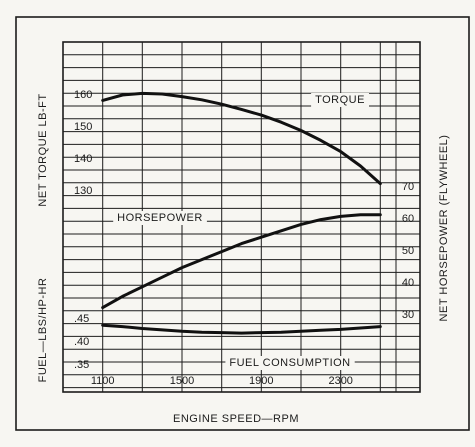  What do you see at coordinates (103, 381) in the screenshot?
I see `x-tick-label: 1100` at bounding box center [103, 381].